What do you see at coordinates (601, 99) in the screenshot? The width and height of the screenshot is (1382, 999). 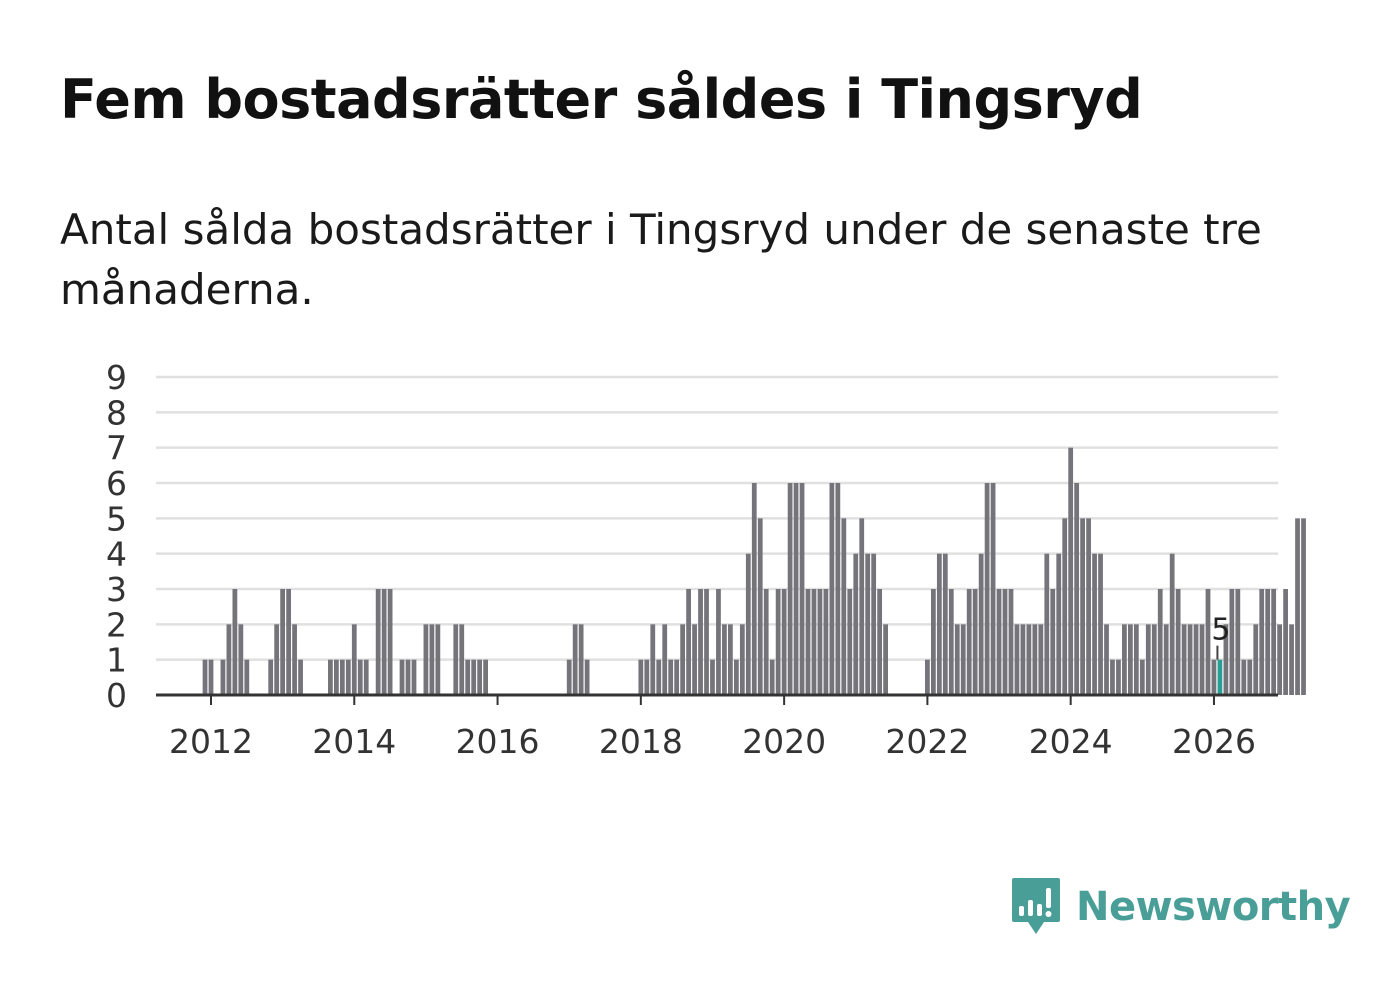 I see `chart-title: Fem bostadsrätter såldes i Tingsryd` at bounding box center [601, 99].